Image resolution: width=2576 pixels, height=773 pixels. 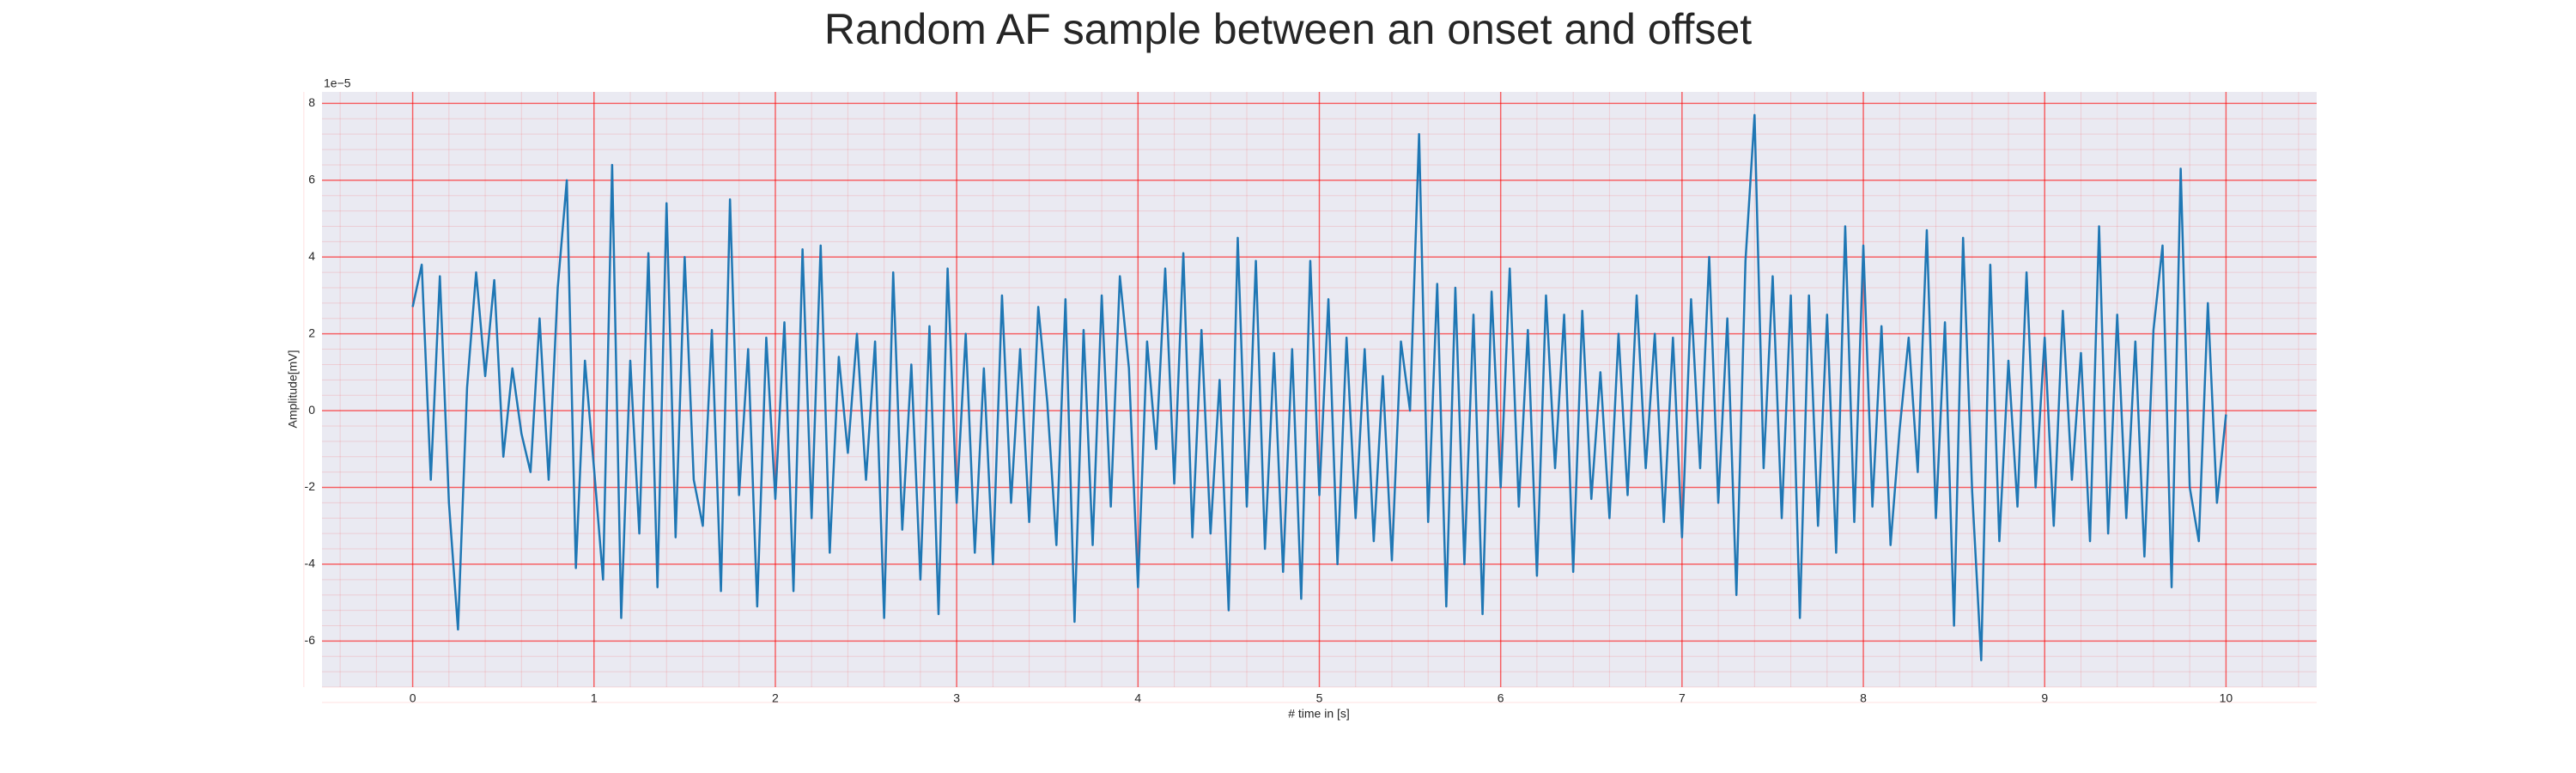 I want to click on y-tick-label: 4, so click(x=312, y=256).